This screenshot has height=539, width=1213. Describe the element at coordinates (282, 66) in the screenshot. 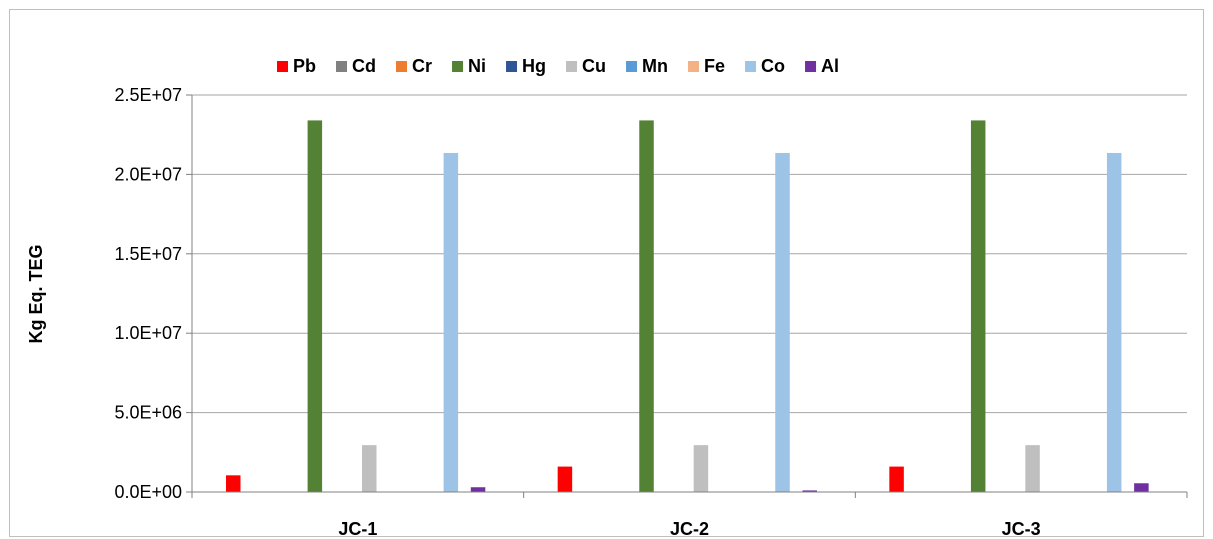

I see `legend-swatch-pb` at that location.